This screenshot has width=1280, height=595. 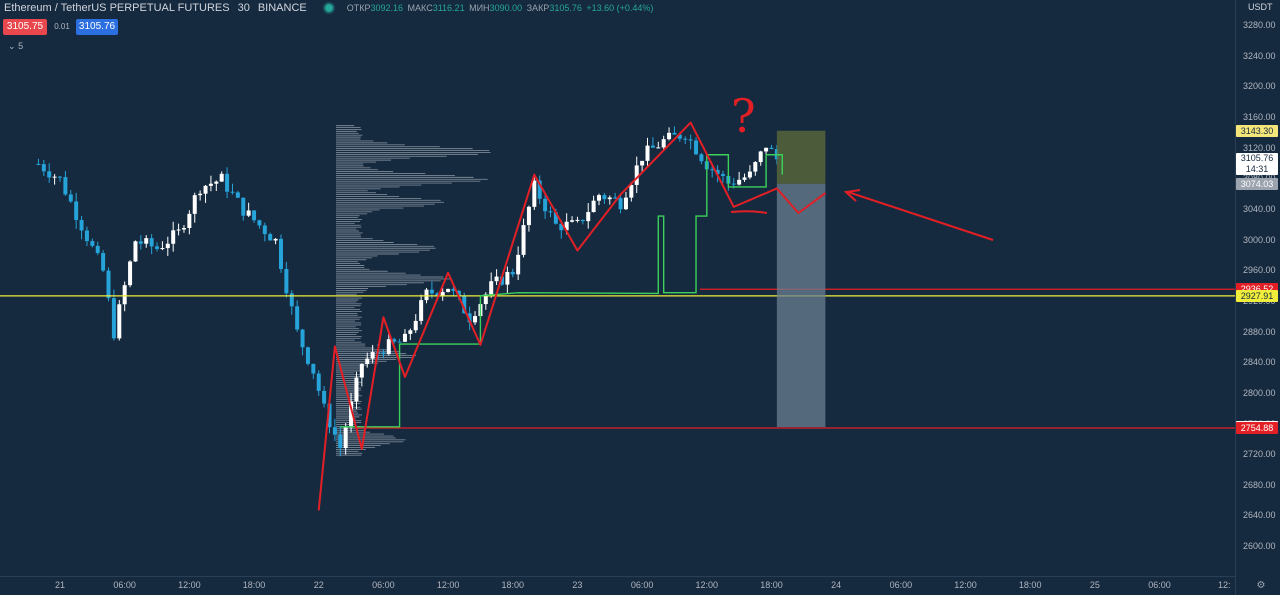 What do you see at coordinates (420, 8) in the screenshot?
I see `high-label: МАКС` at bounding box center [420, 8].